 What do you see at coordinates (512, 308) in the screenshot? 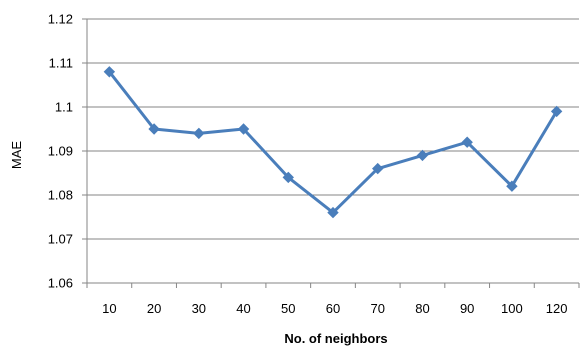
I see `x-tick-label: 100` at bounding box center [512, 308].